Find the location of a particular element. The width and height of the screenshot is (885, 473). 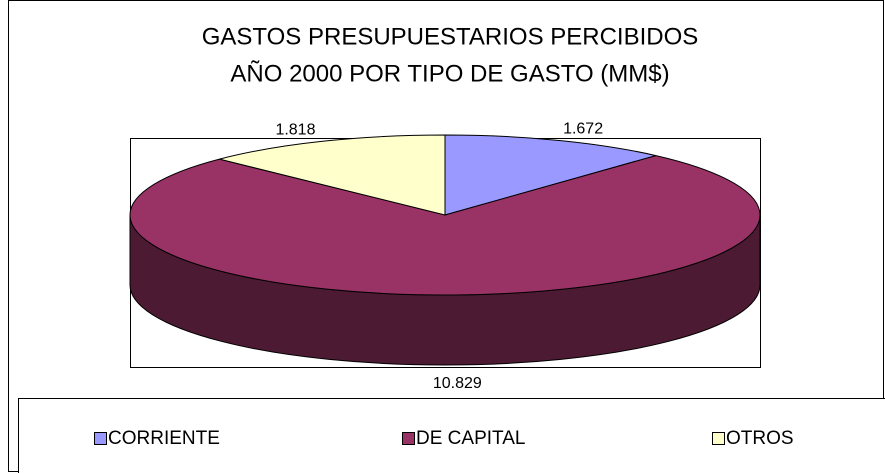

chart-title: GASTOS PRESUPUESTARIOS PERCIBIDOS is located at coordinates (450, 36).